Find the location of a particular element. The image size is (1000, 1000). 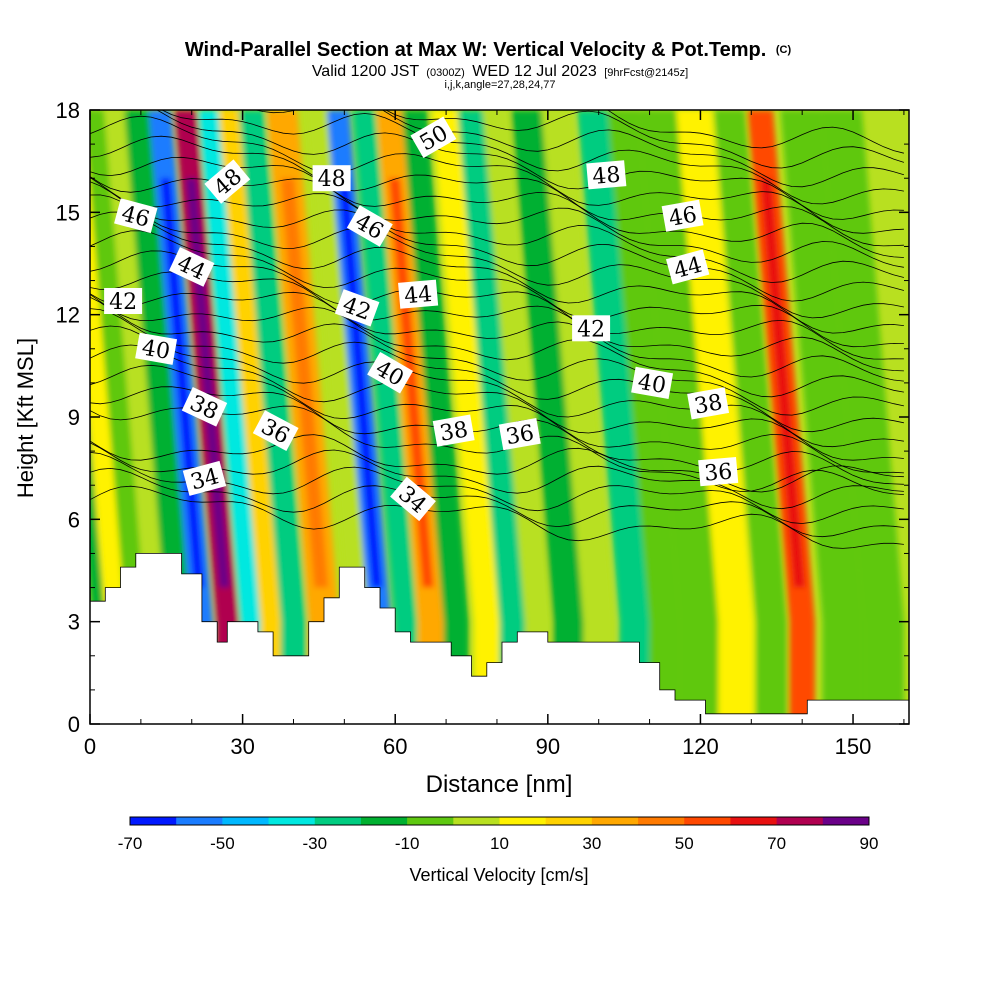

contour-label-38-1: 38 is located at coordinates (453, 430).